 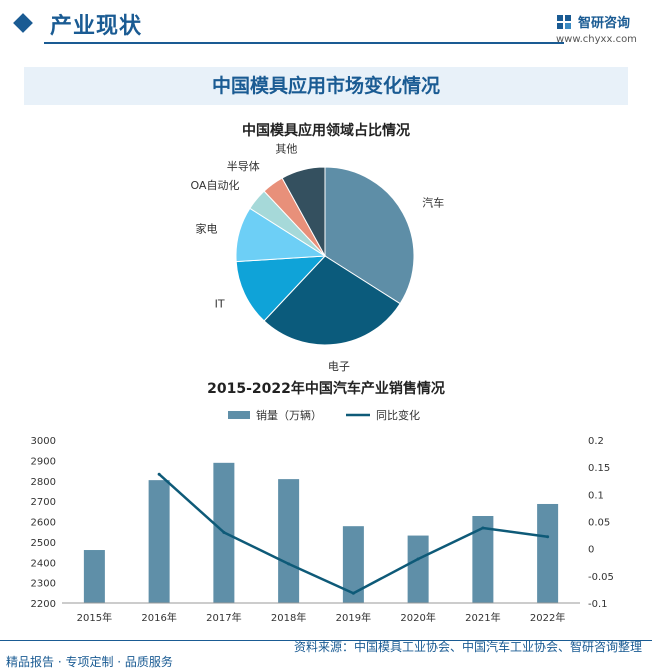 I want to click on y-right-tick-1: -0.05, so click(x=601, y=577).